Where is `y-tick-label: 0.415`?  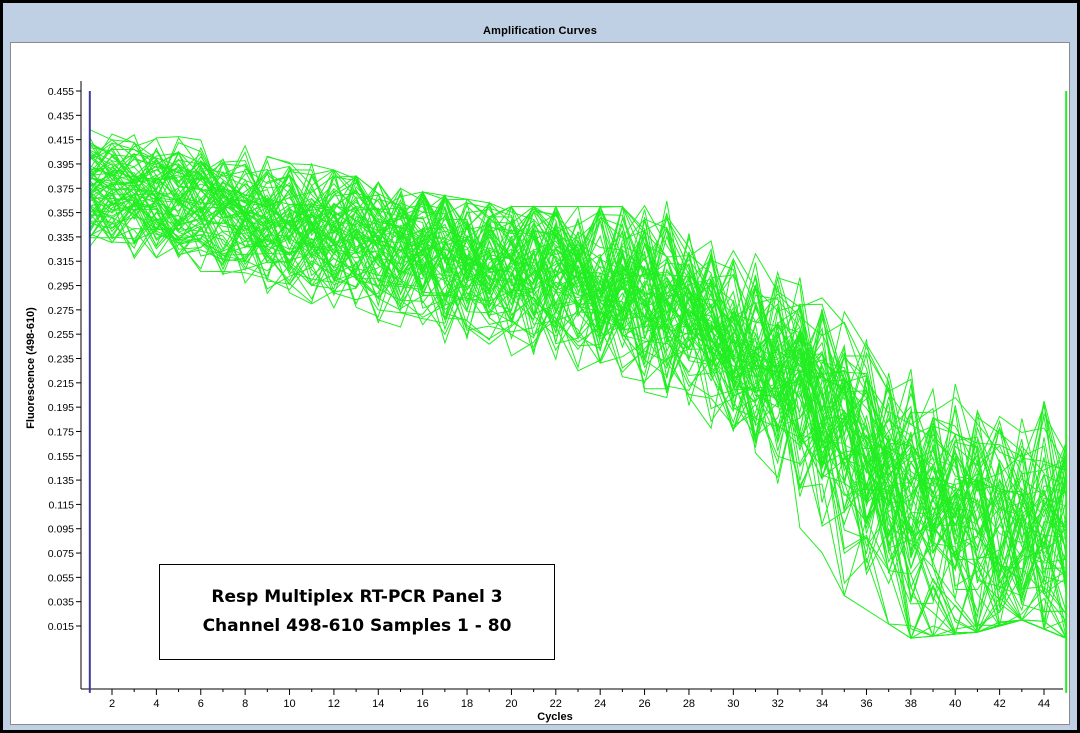 y-tick-label: 0.415 is located at coordinates (61, 141).